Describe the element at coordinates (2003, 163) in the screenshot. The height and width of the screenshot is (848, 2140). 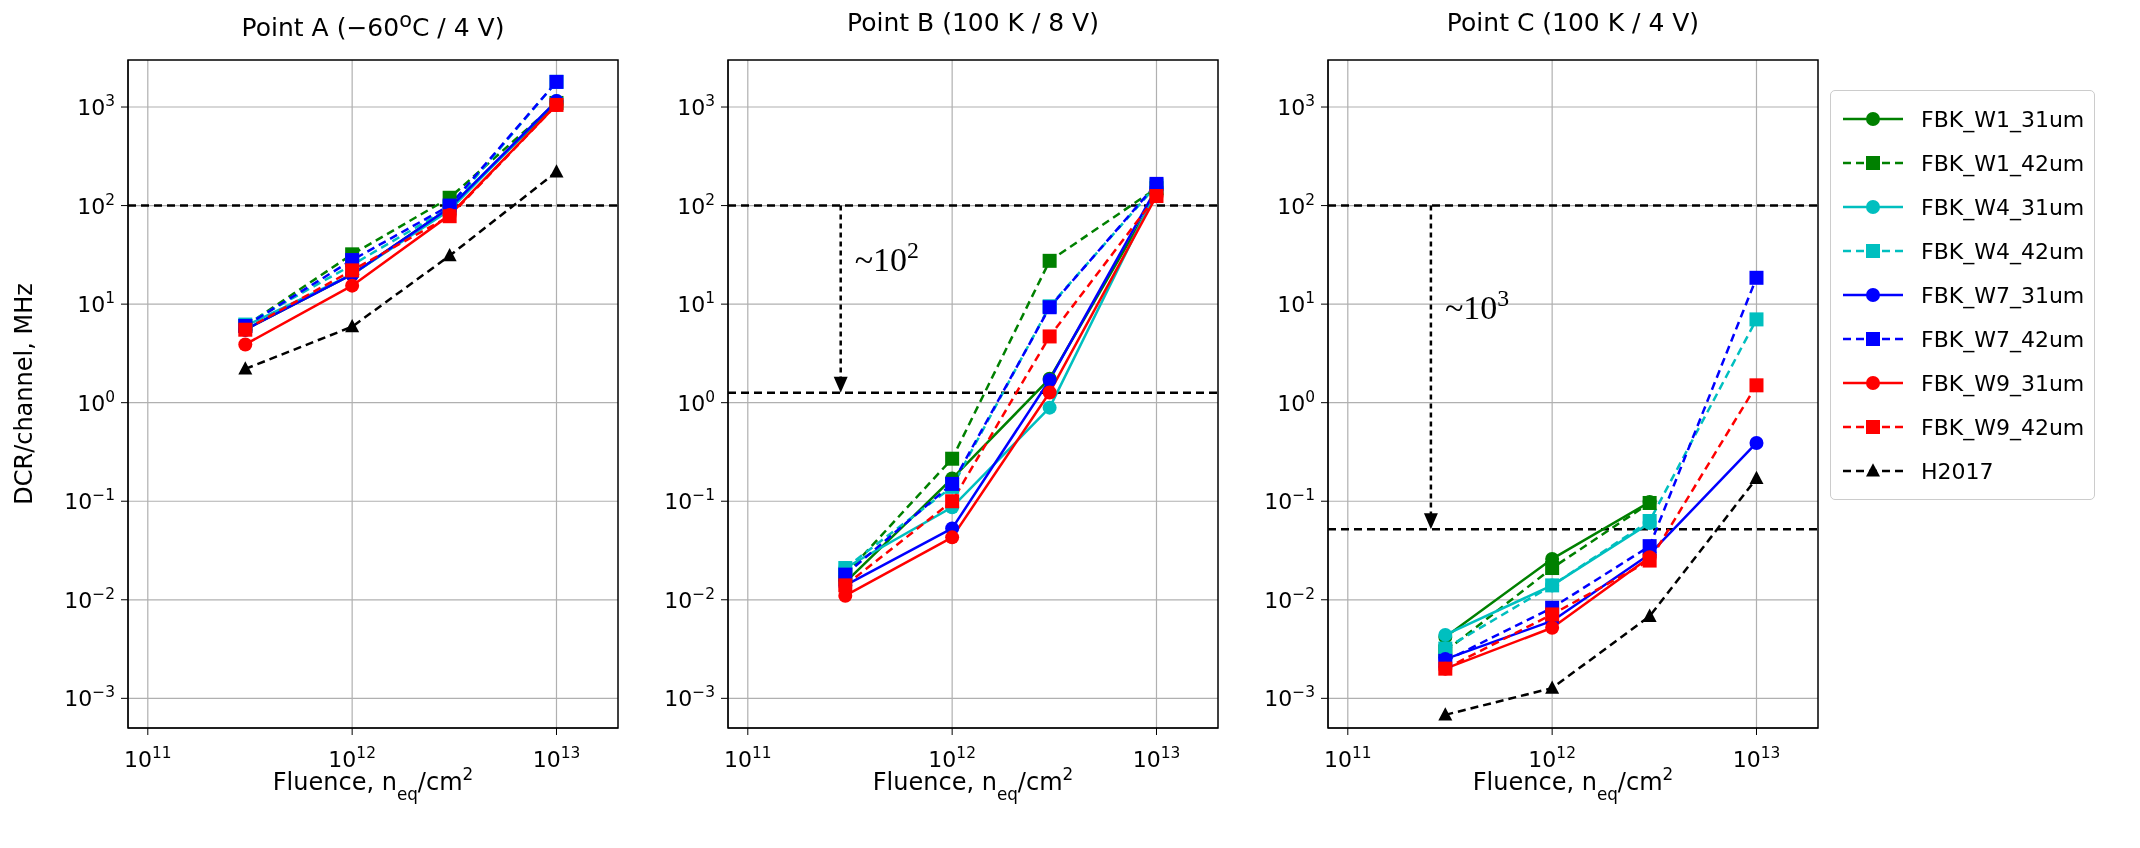
I see `legend-label: FBK_W1_42um` at that location.